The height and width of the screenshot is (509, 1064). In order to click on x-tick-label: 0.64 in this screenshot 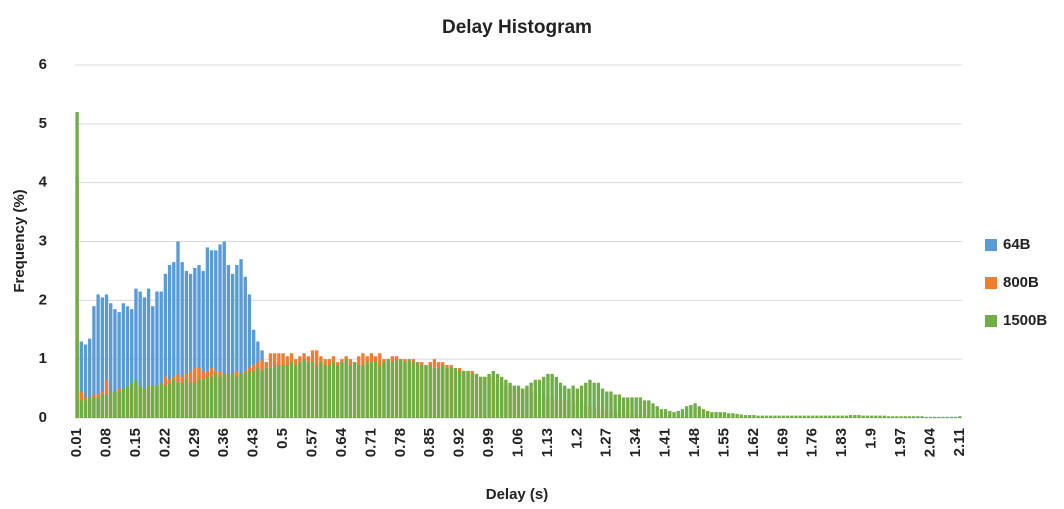, I will do `click(341, 442)`.